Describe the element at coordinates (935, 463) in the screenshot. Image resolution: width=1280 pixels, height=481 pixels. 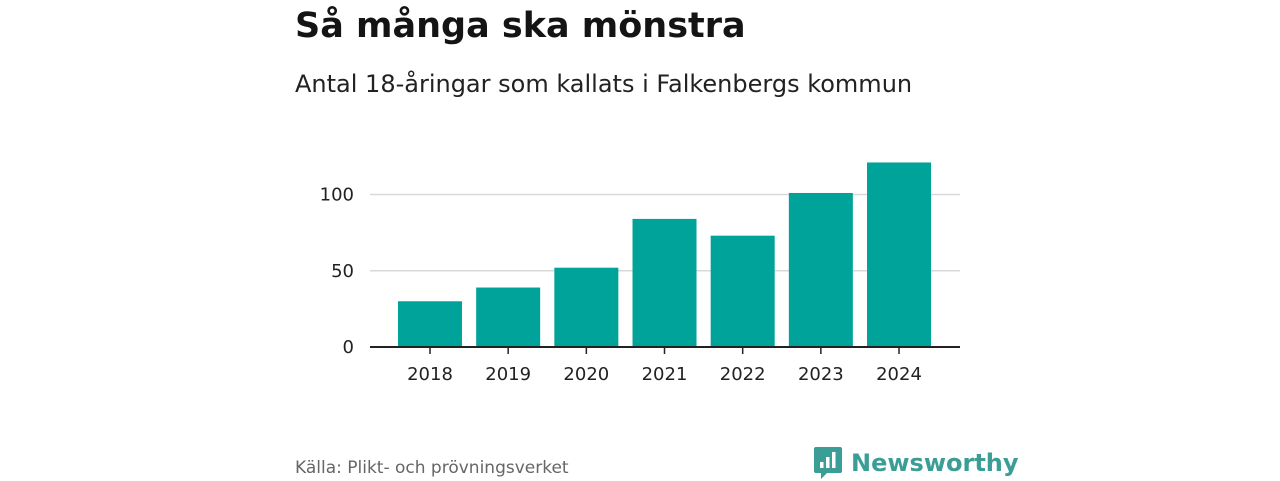
I see `brand-name: Newsworthy` at that location.